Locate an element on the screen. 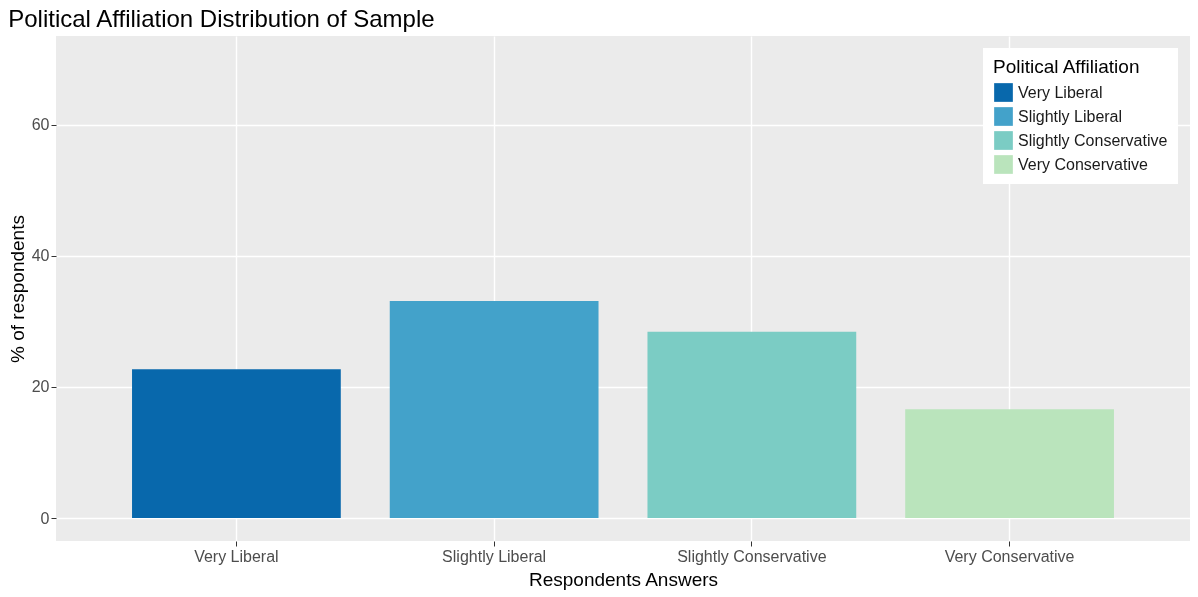 This screenshot has width=1198, height=597. x-tick-label: Slightly Conservative is located at coordinates (752, 556).